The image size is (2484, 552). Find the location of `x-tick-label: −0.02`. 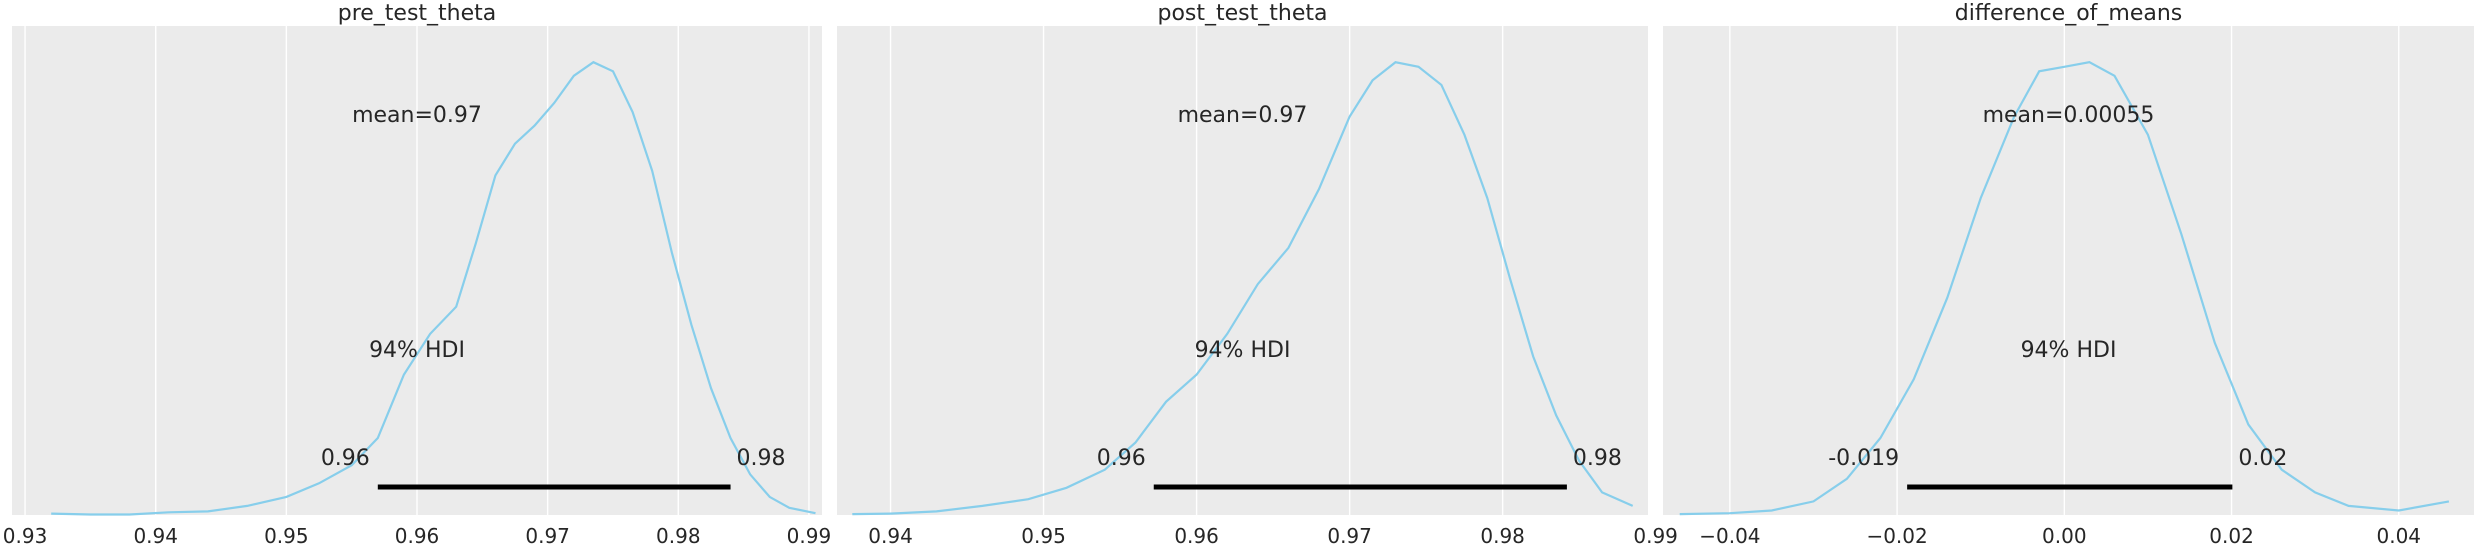

x-tick-label: −0.02 is located at coordinates (1896, 536).